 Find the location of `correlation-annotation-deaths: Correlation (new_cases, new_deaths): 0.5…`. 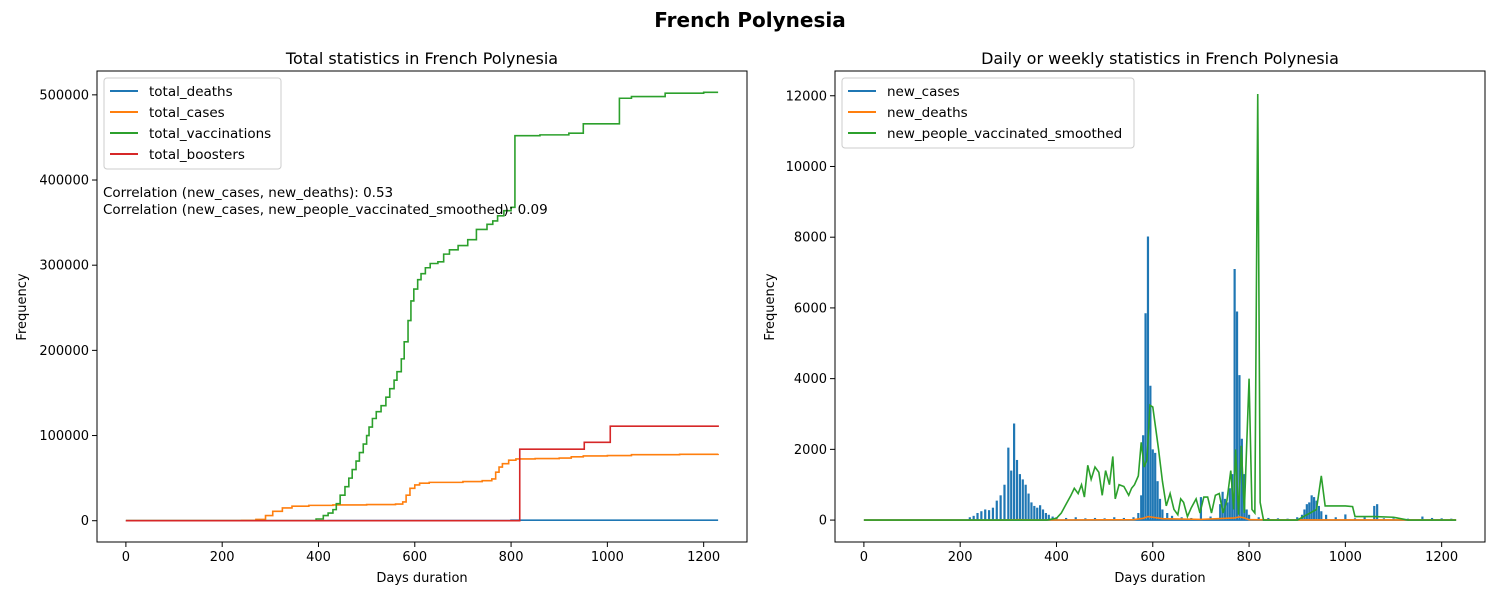

correlation-annotation-deaths: Correlation (new_cases, new_deaths): 0.5… is located at coordinates (248, 193).